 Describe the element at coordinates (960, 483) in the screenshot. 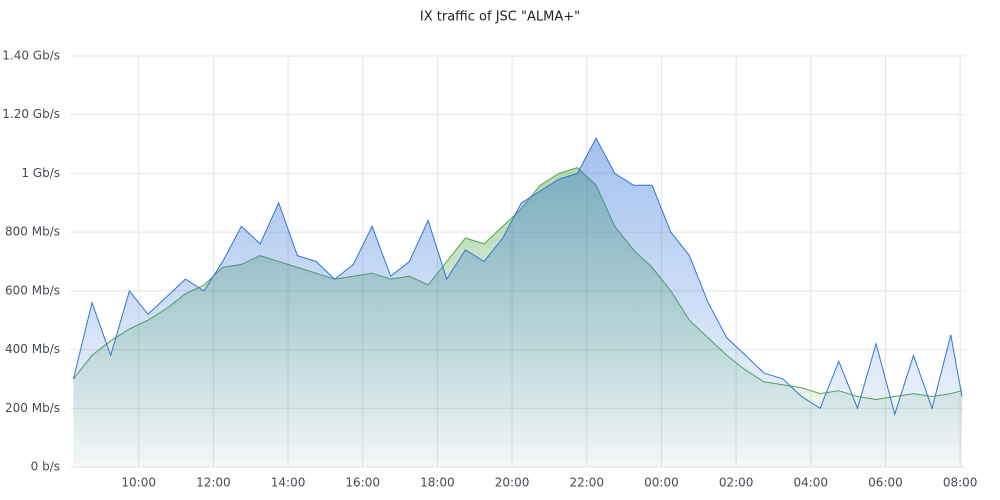

I see `x-tick-label: 08:00` at that location.